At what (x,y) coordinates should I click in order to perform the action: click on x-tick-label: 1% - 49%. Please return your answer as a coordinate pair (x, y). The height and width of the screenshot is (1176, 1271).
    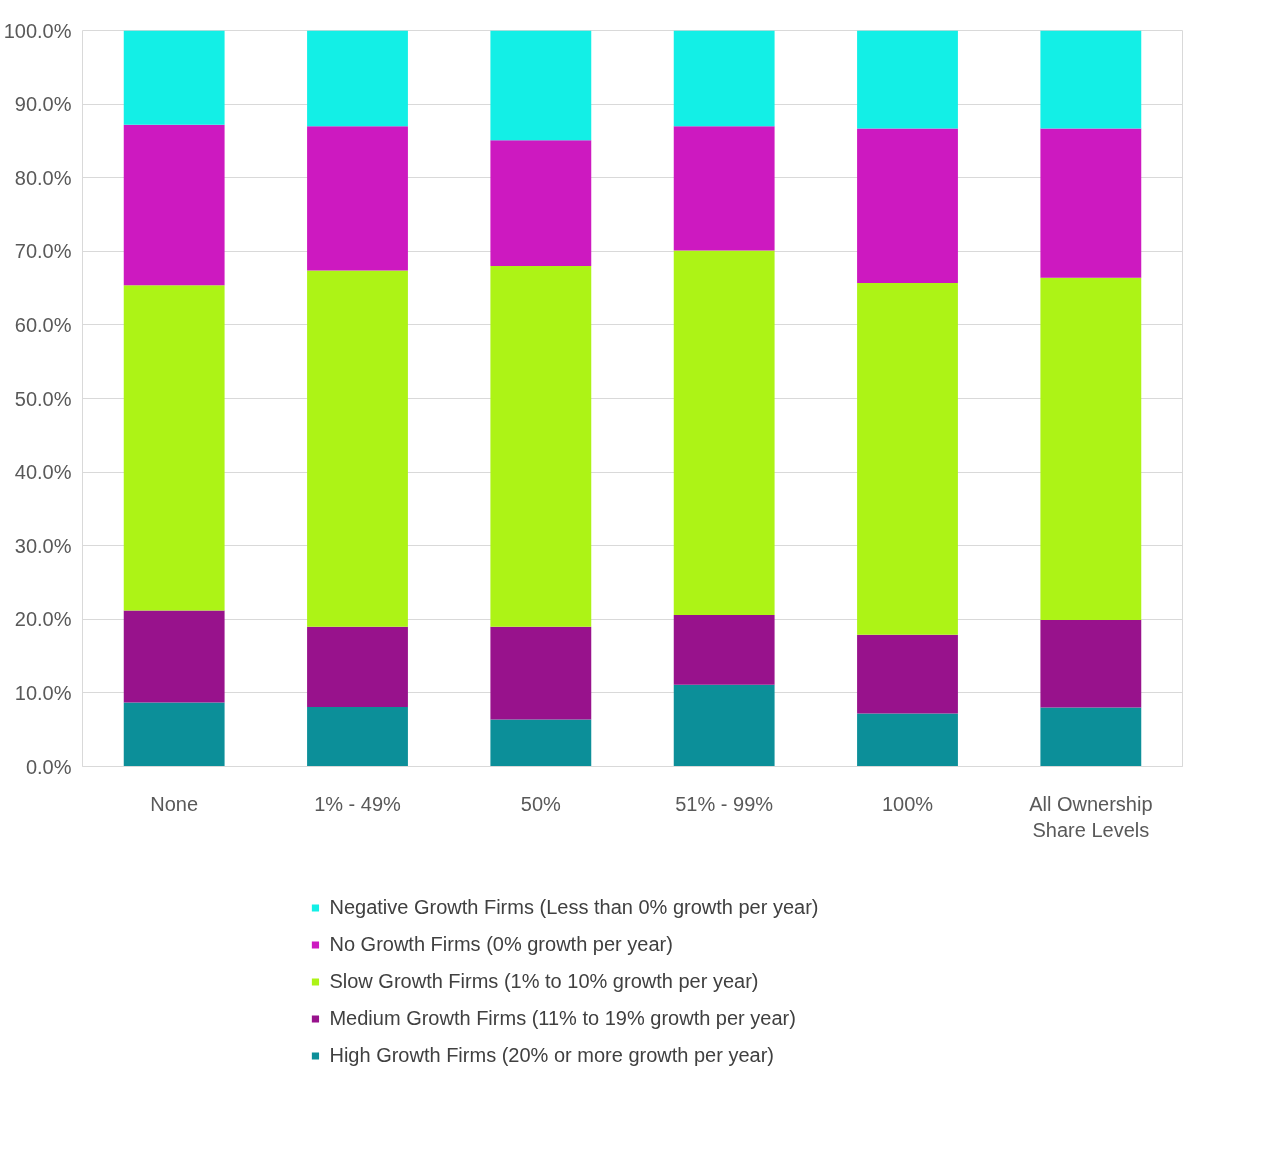
    Looking at the image, I should click on (358, 803).